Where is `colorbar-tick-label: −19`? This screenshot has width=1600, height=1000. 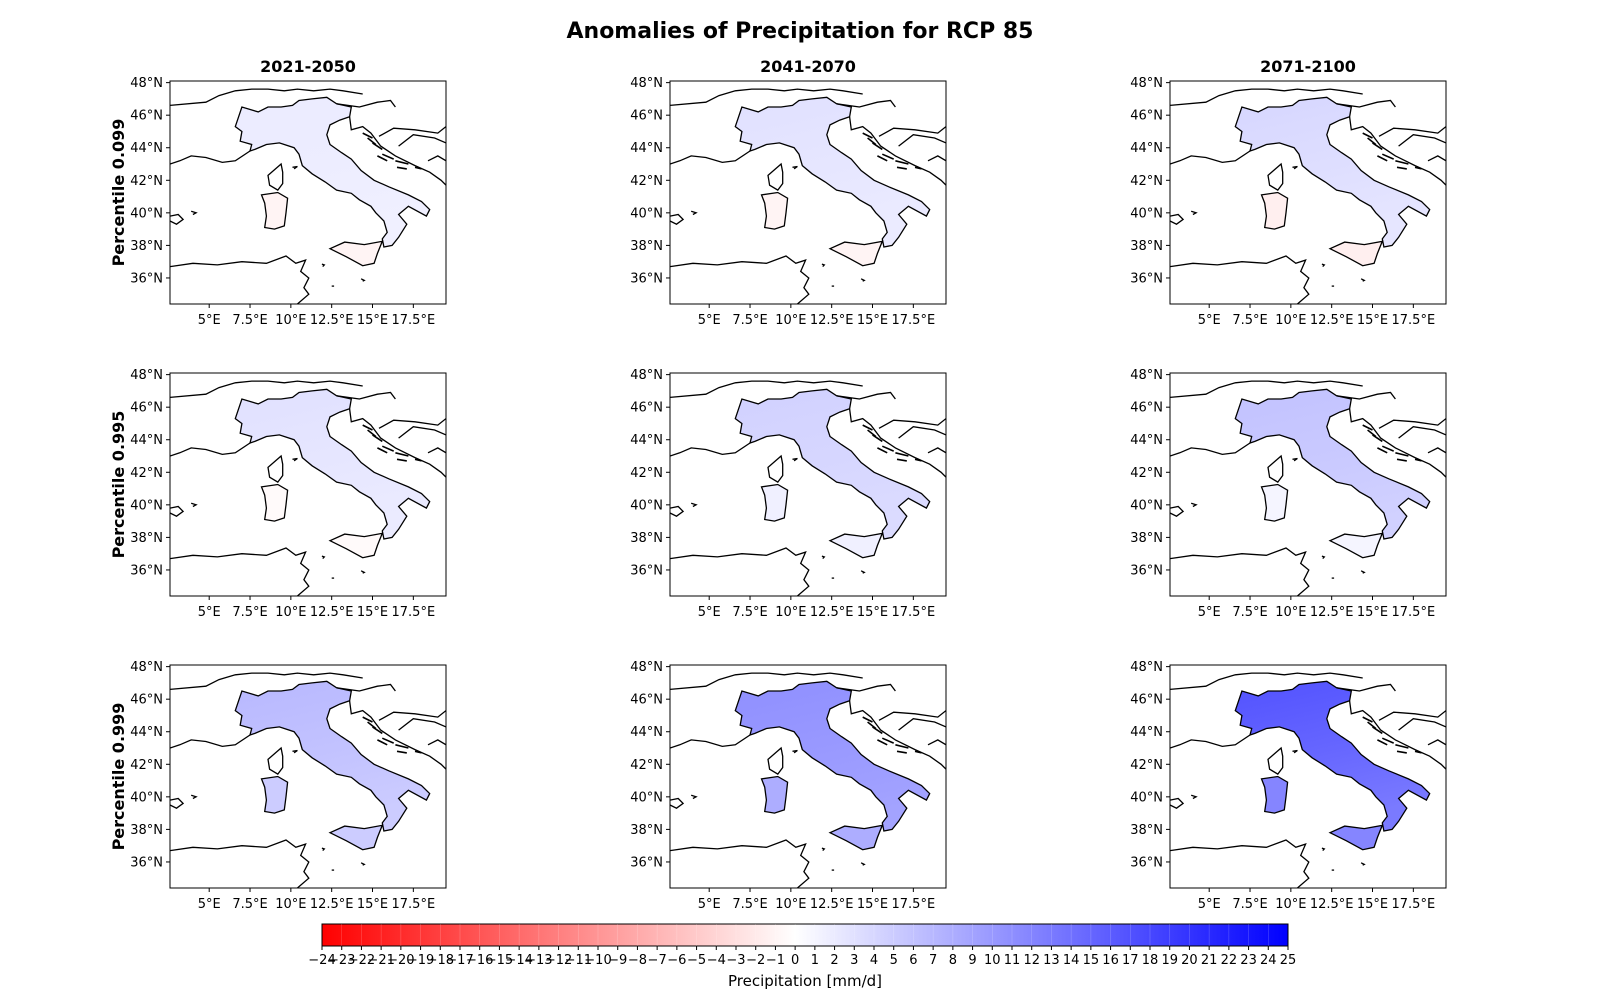
colorbar-tick-label: −19 is located at coordinates (420, 960).